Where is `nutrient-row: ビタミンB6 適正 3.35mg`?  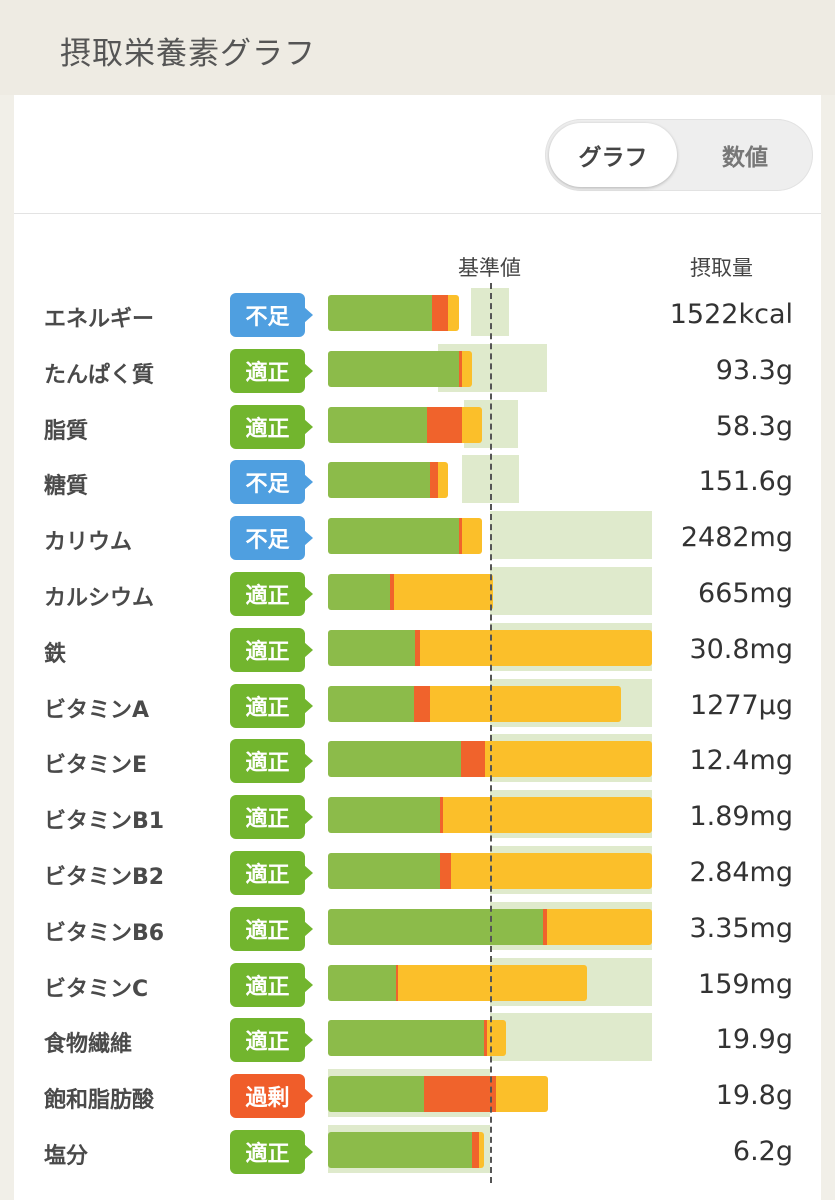 nutrient-row: ビタミンB6 適正 3.35mg is located at coordinates (417, 932).